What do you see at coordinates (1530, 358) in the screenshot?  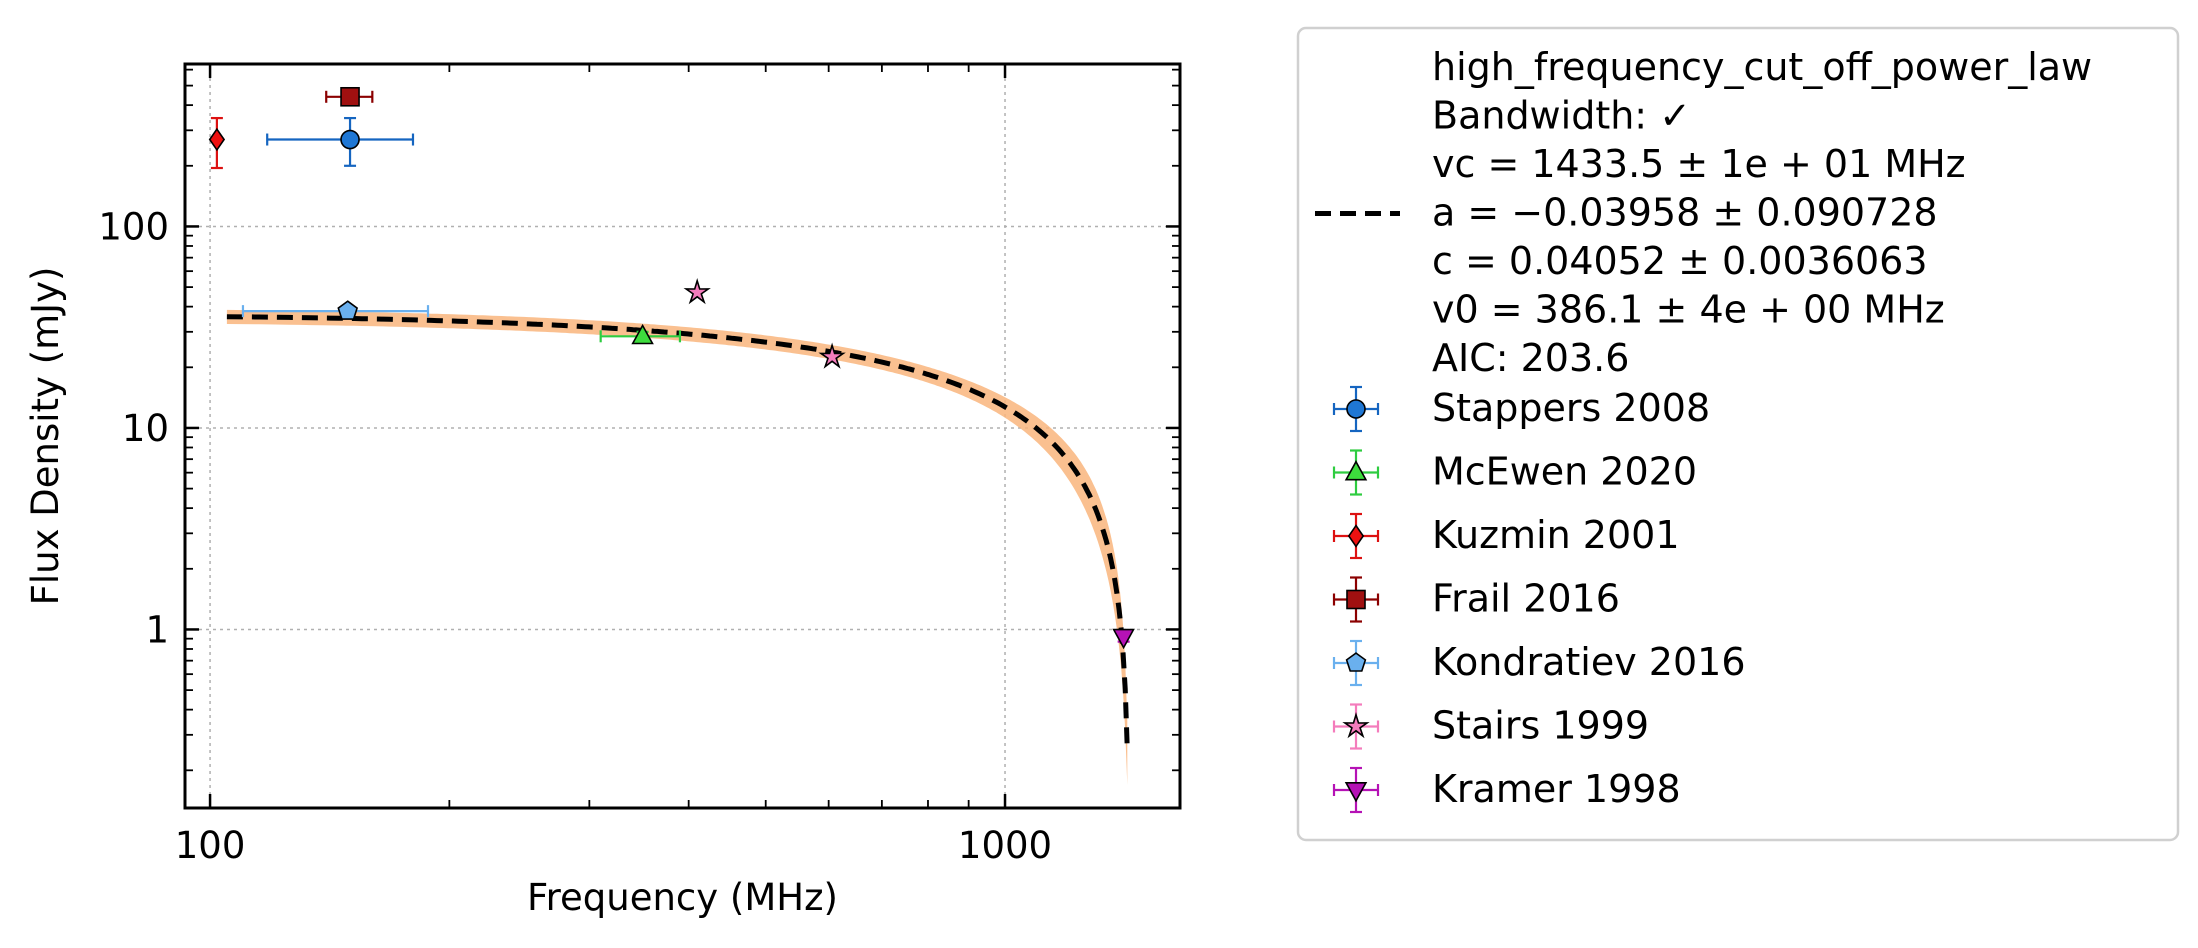 I see `legend-fit-text: AIC: 203.6` at bounding box center [1530, 358].